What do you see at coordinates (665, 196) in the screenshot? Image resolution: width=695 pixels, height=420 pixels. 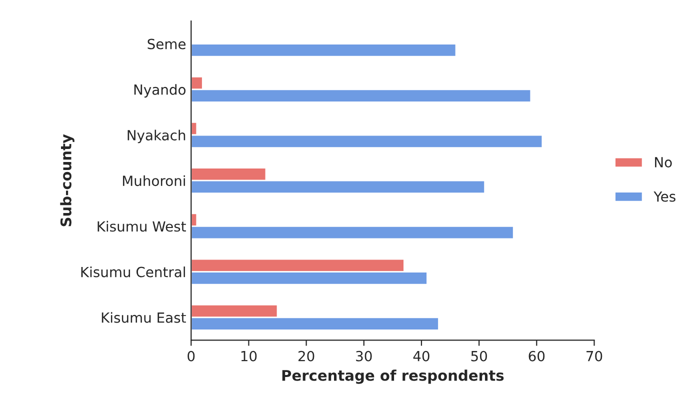 I see `legend-label: Yes` at bounding box center [665, 196].